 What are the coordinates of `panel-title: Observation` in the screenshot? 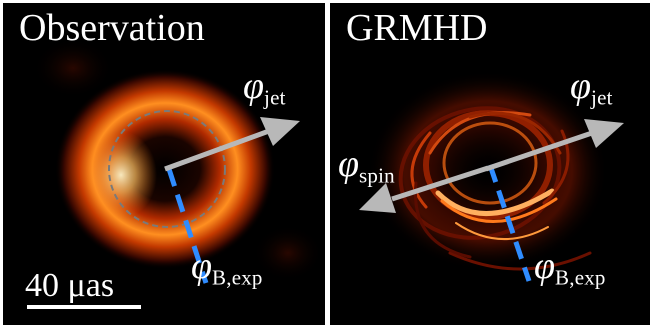 It's located at (112, 28).